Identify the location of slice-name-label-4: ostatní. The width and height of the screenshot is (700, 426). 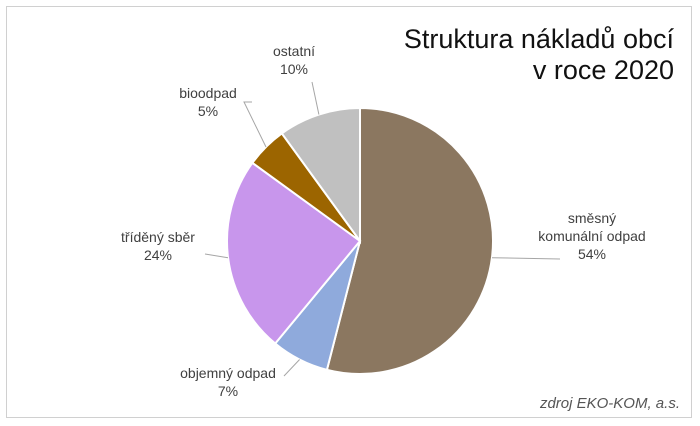
(294, 51).